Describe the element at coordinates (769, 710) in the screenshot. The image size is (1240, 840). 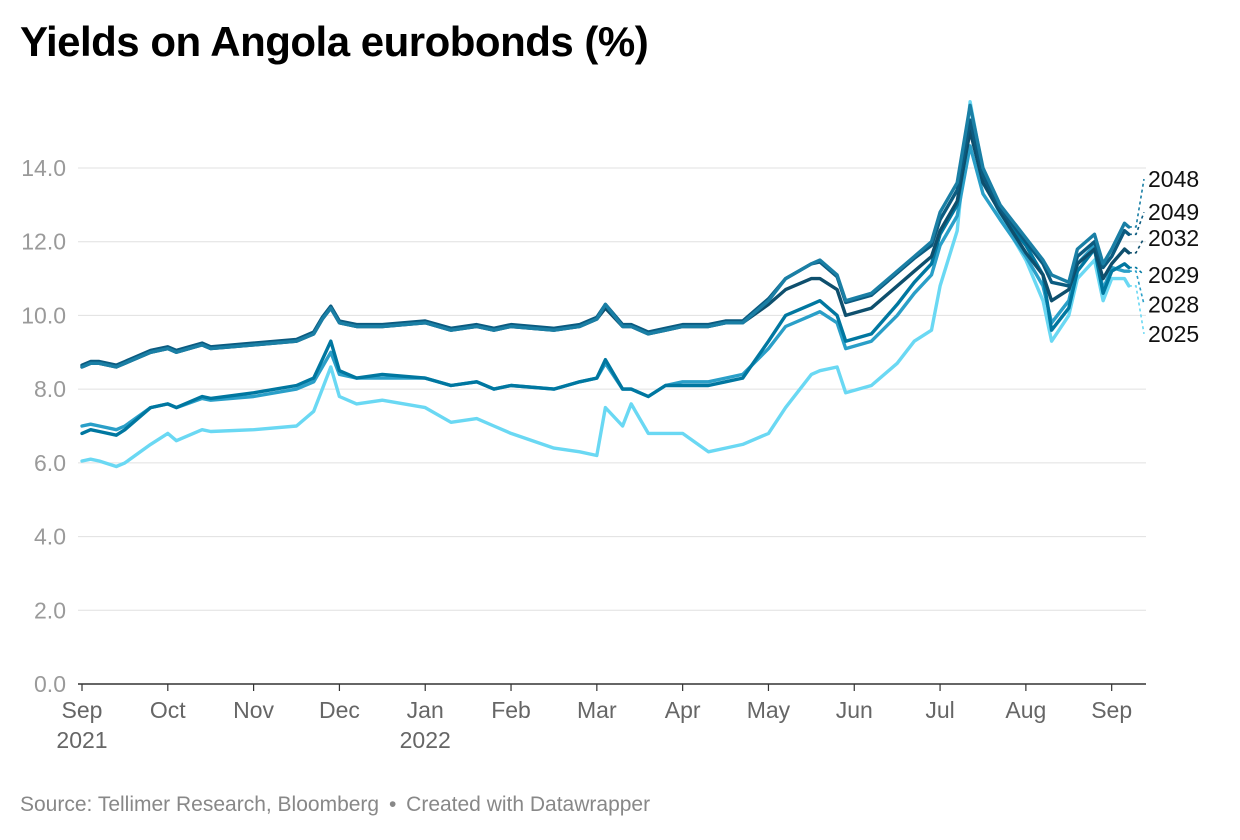
I see `x-tick-label: May` at that location.